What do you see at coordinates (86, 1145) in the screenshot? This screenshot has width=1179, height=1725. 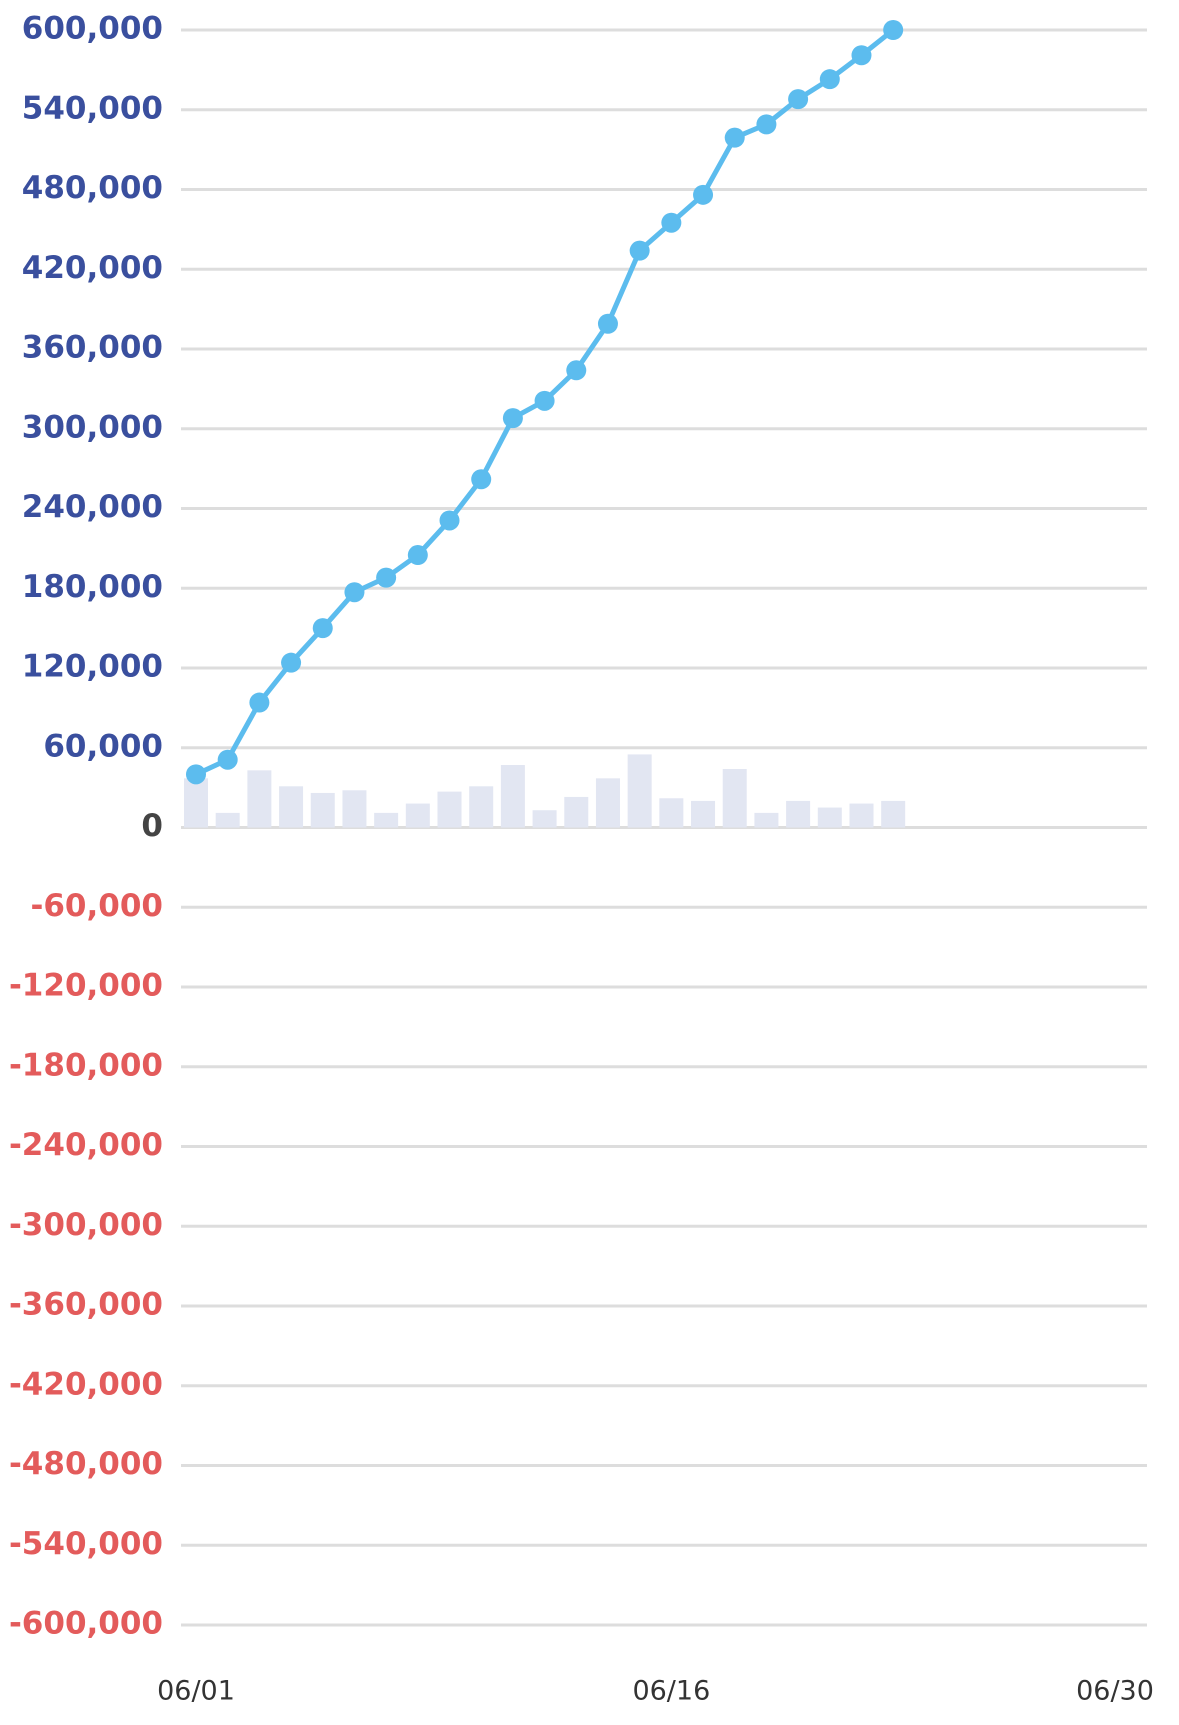 I see `y-tick-label: -240,000` at bounding box center [86, 1145].